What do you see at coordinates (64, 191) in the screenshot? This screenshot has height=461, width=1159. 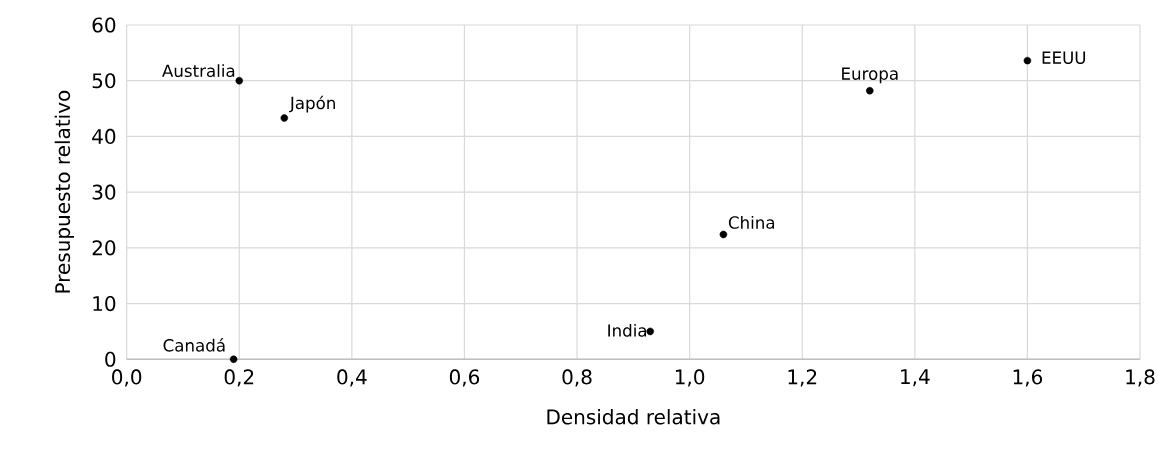 I see `y-axis-title: Presupuesto relativo` at bounding box center [64, 191].